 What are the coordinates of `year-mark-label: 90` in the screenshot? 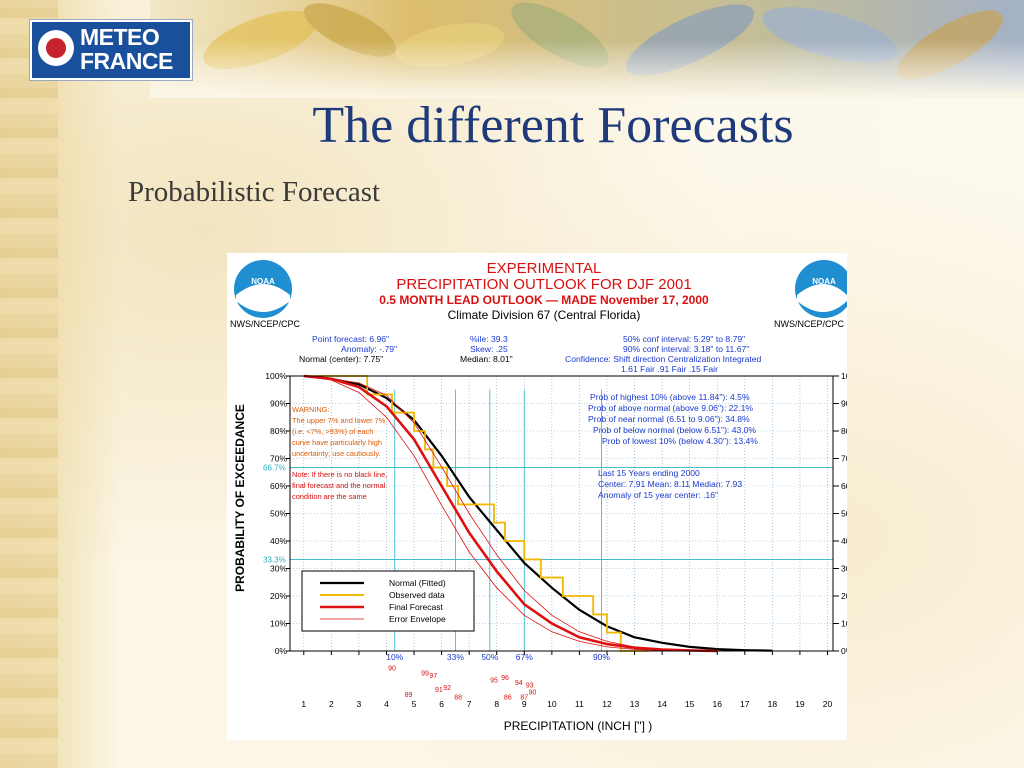 It's located at (392, 669).